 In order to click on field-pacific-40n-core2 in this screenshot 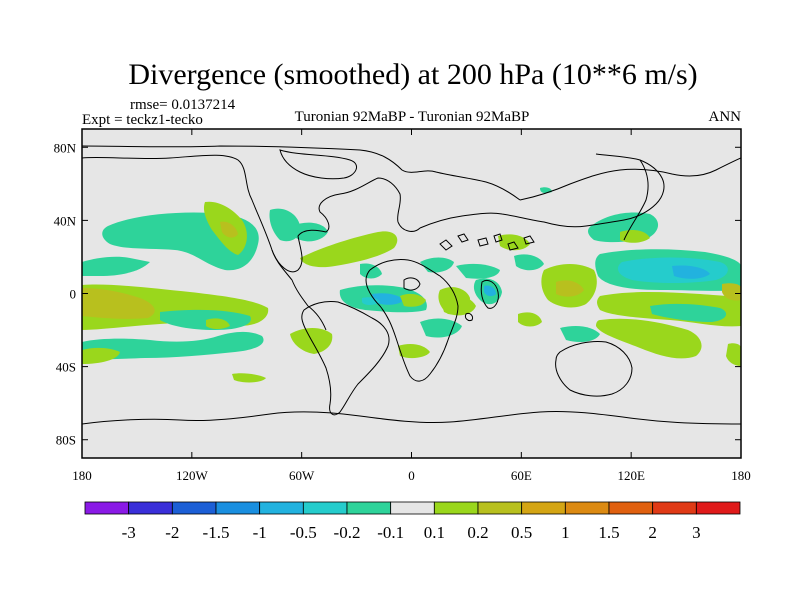, I will do `click(229, 229)`.